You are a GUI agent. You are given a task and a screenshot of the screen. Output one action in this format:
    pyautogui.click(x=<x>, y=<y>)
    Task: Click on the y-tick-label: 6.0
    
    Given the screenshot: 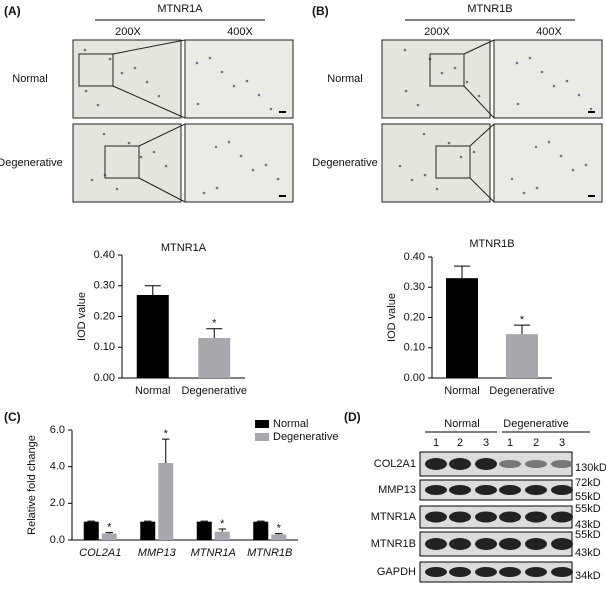 What is the action you would take?
    pyautogui.click(x=57, y=430)
    